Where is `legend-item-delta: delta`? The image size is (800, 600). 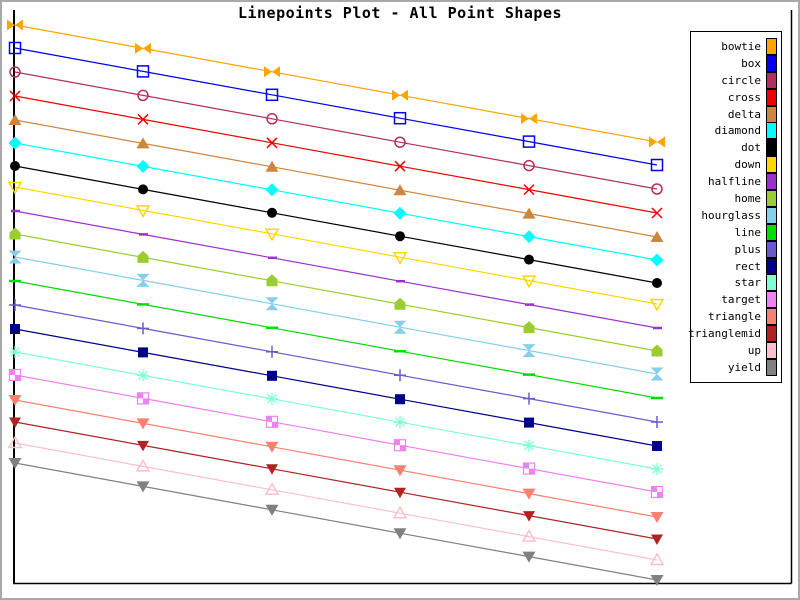 legend-item-delta: delta is located at coordinates (736, 114).